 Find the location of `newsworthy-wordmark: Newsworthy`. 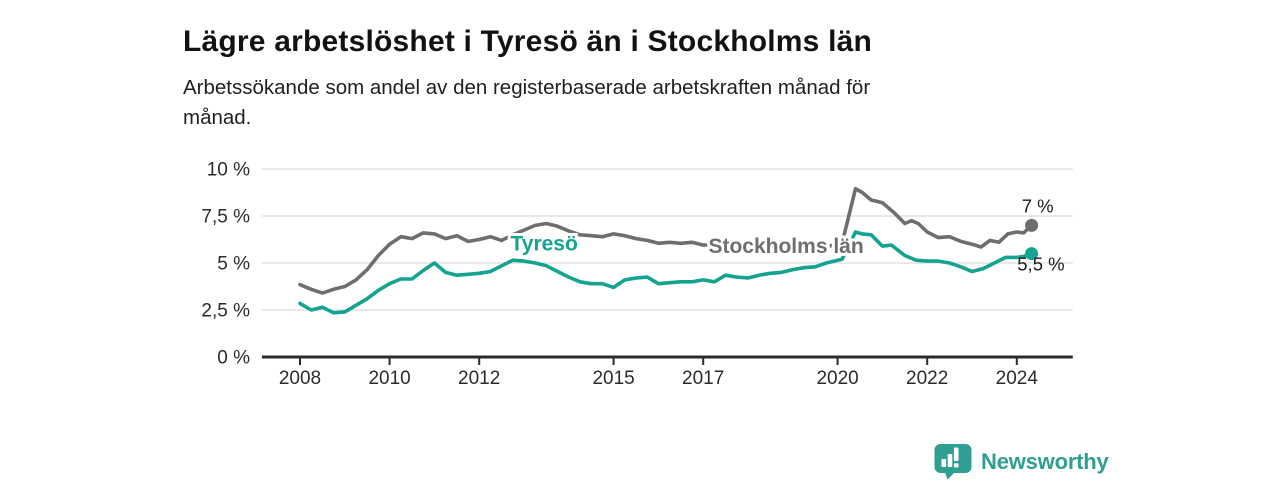

newsworthy-wordmark: Newsworthy is located at coordinates (1045, 461).